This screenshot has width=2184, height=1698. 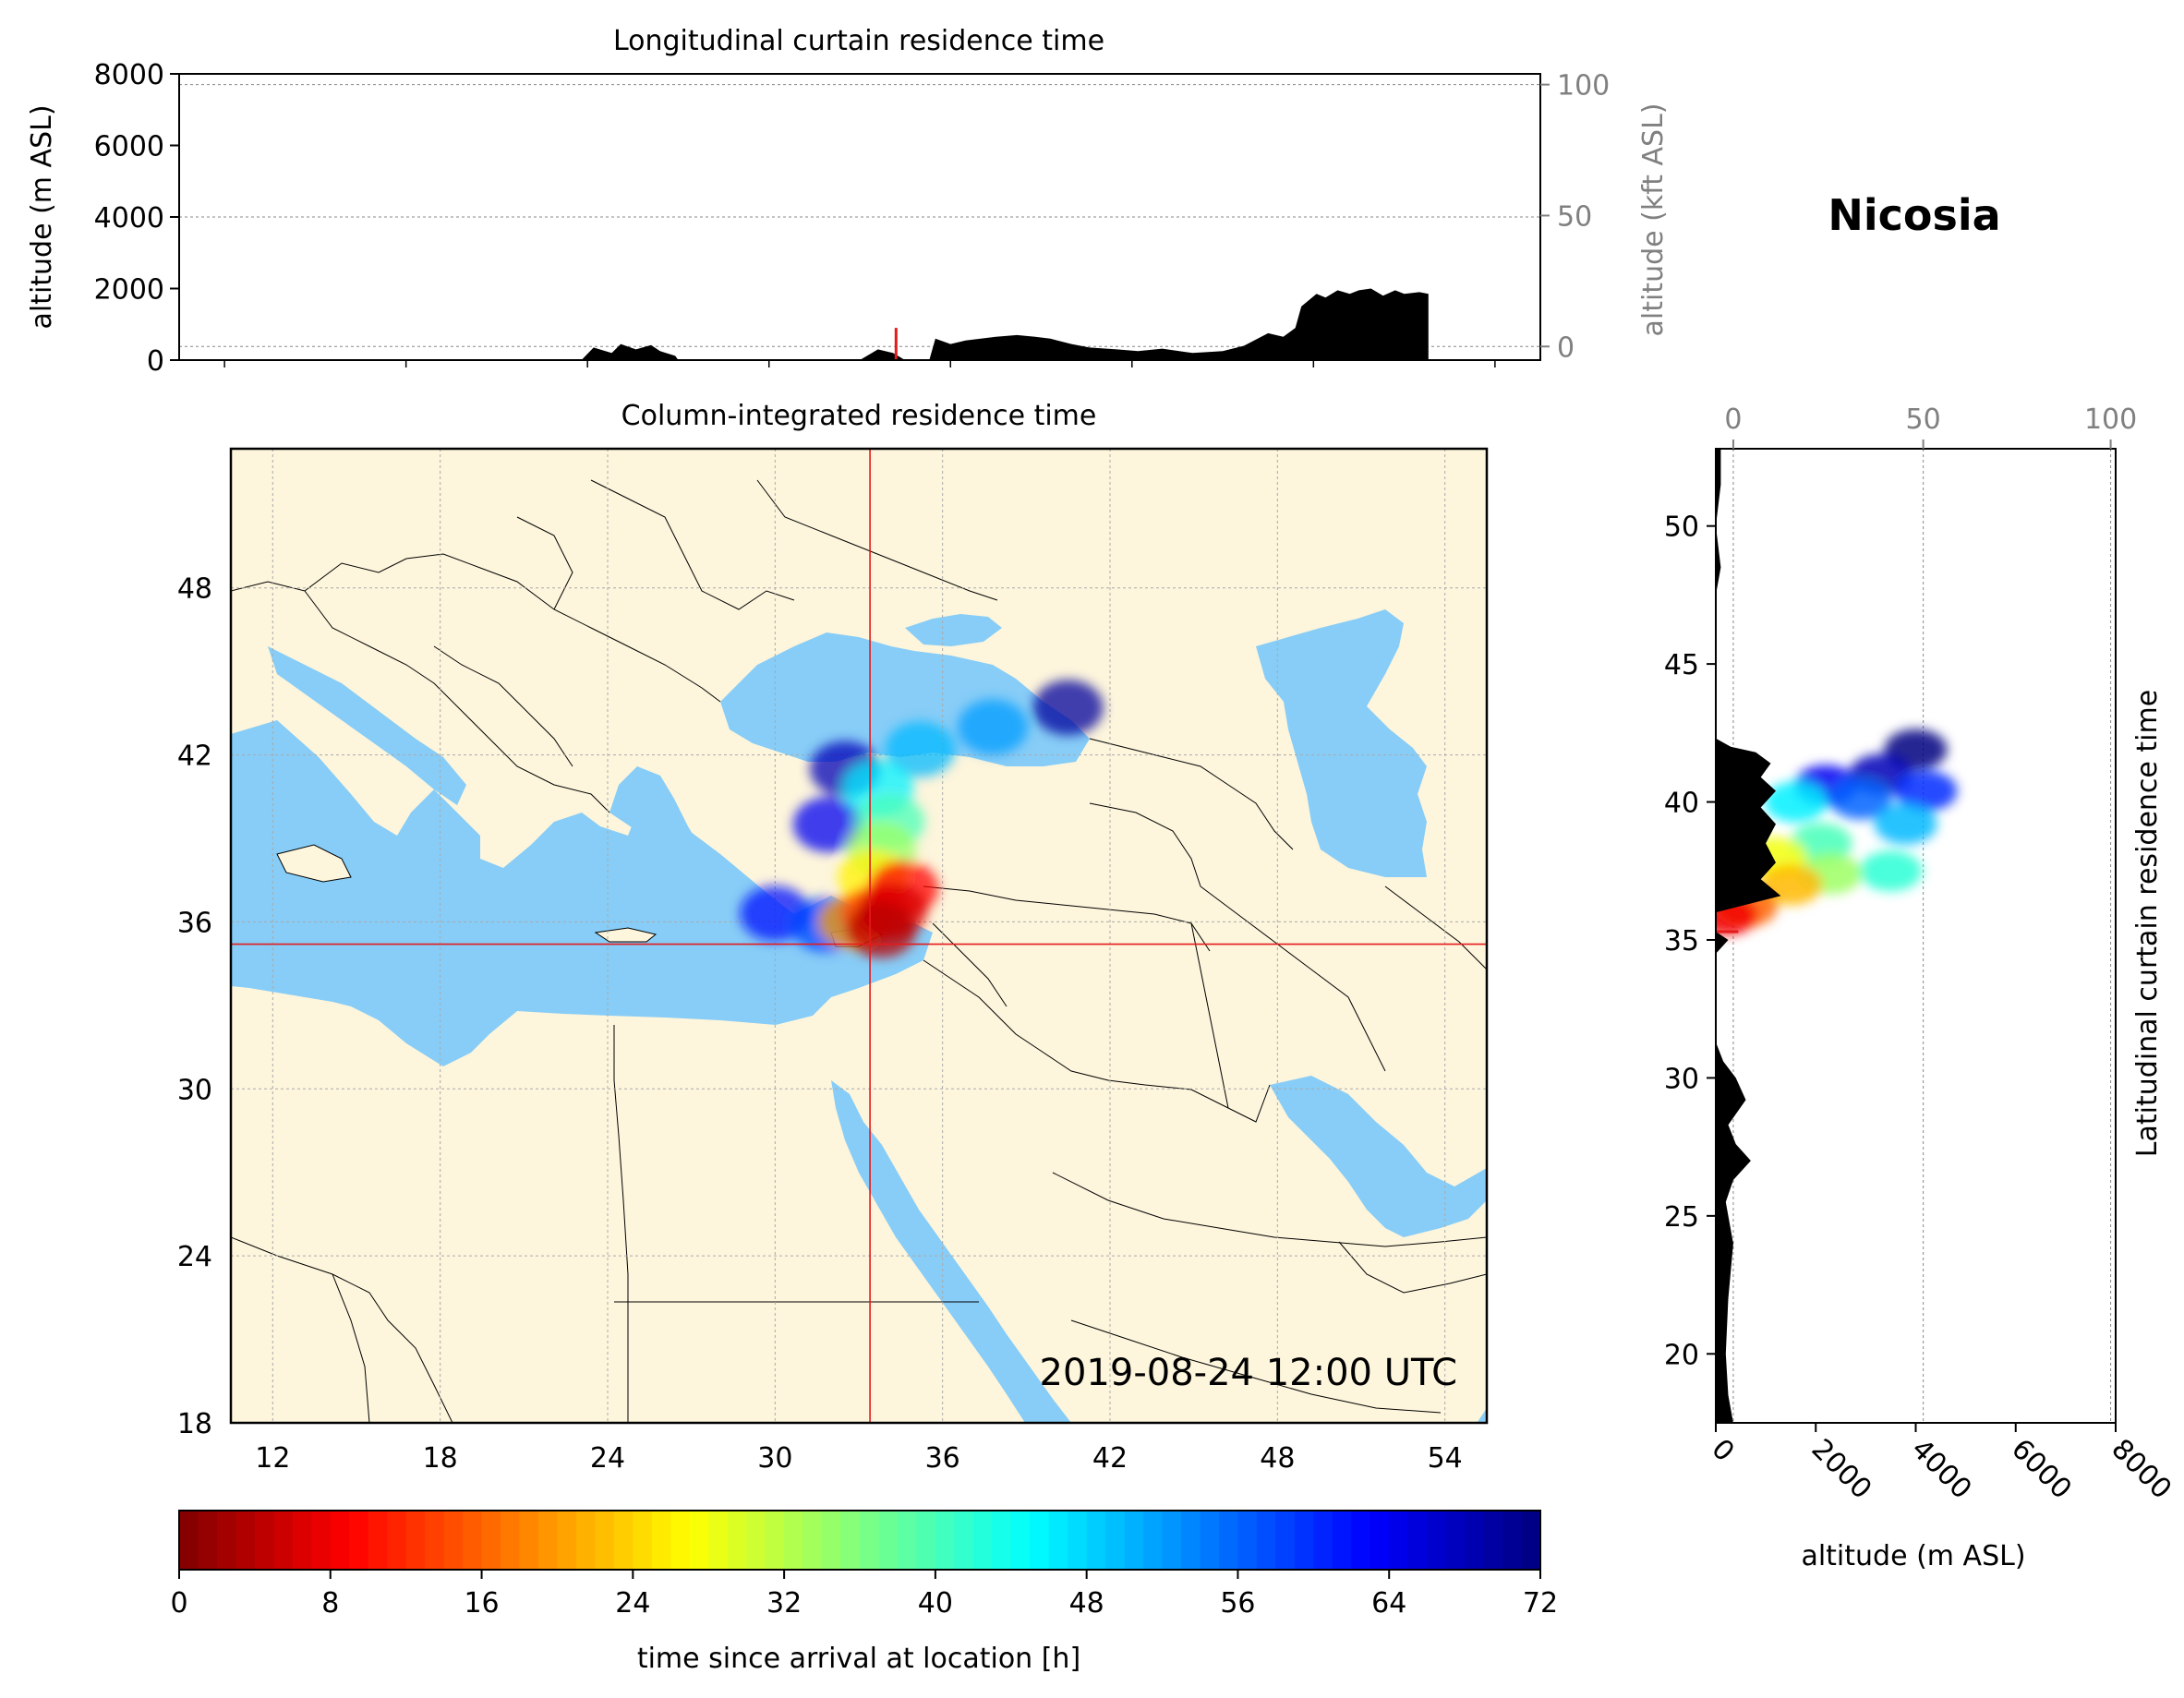 I want to click on map-ytick-label: 30, so click(x=194, y=1090).